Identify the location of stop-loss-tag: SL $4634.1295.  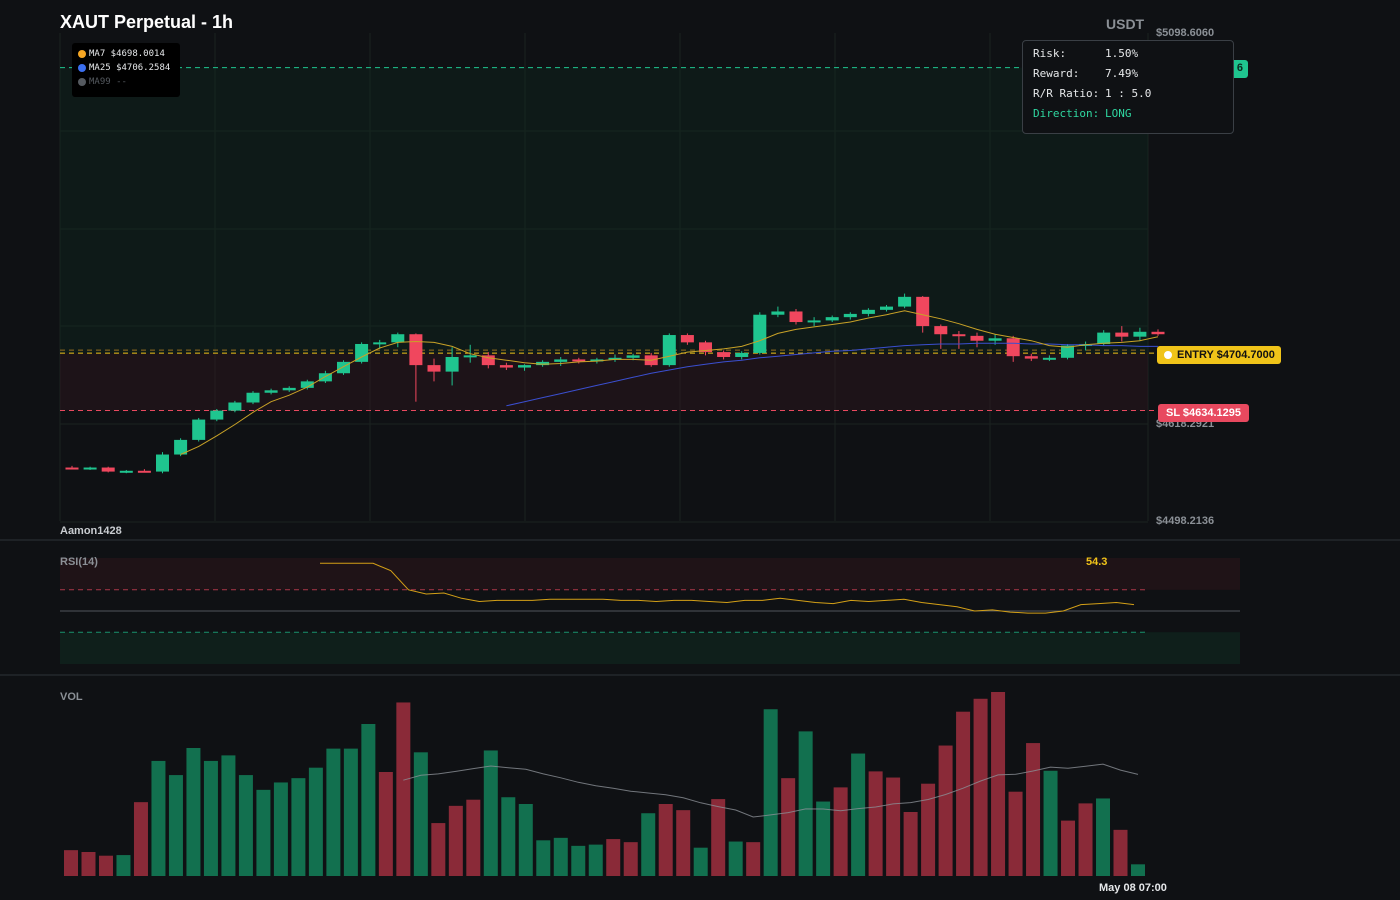
(1204, 413).